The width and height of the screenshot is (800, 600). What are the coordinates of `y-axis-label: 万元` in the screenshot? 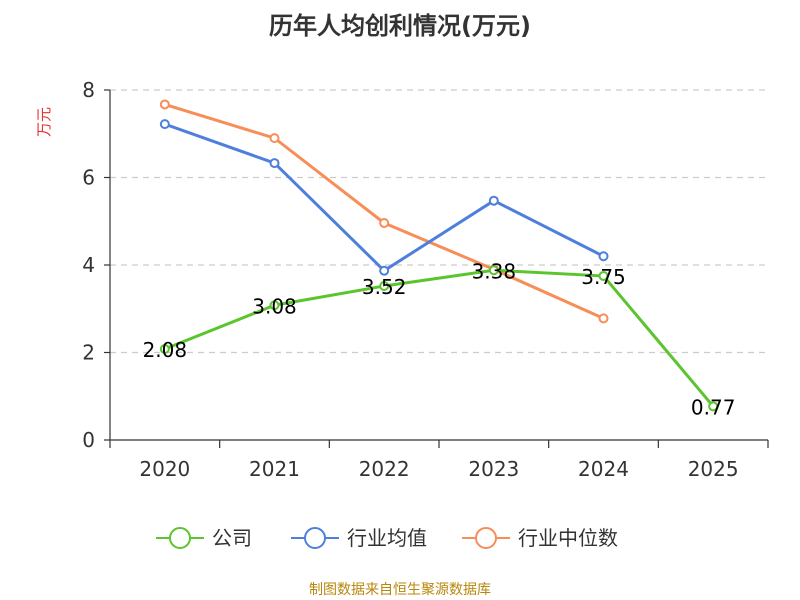 It's located at (44, 122).